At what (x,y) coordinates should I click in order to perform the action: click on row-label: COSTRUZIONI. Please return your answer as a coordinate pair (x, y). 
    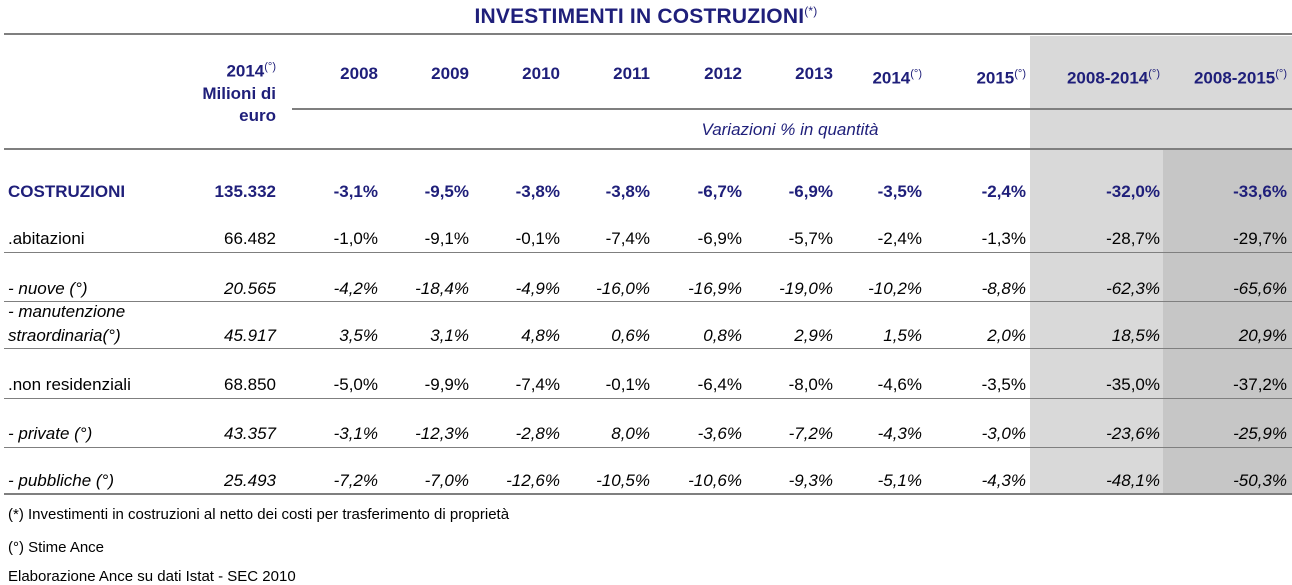
    Looking at the image, I should click on (67, 191).